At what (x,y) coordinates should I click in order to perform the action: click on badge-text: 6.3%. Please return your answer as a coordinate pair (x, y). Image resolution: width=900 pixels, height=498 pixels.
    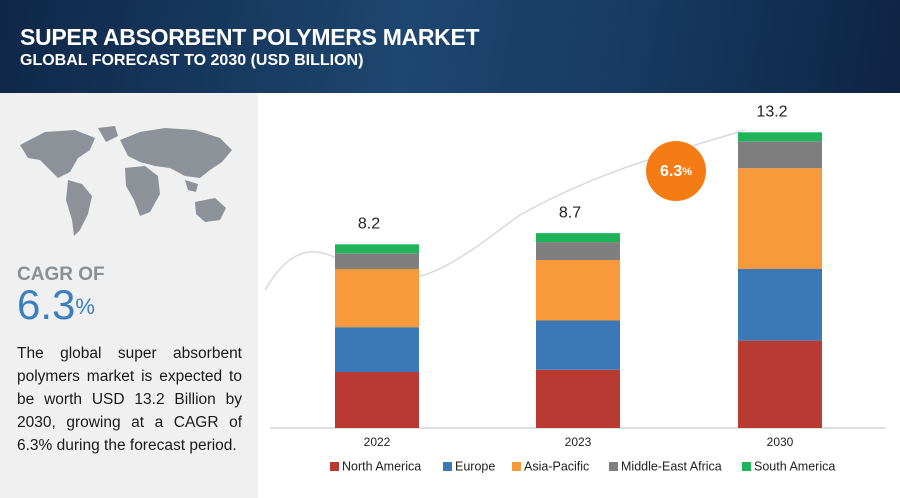
    Looking at the image, I should click on (676, 171).